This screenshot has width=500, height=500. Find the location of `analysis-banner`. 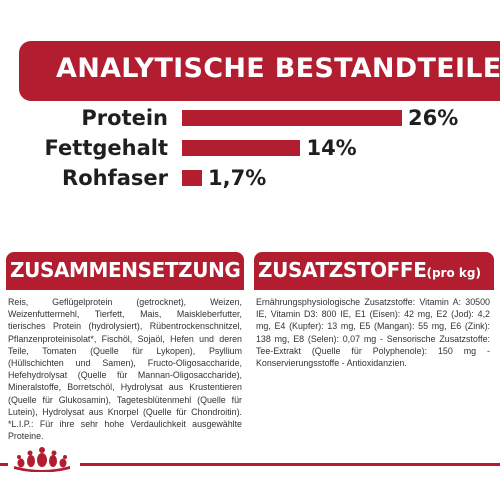

analysis-banner is located at coordinates (259, 71).